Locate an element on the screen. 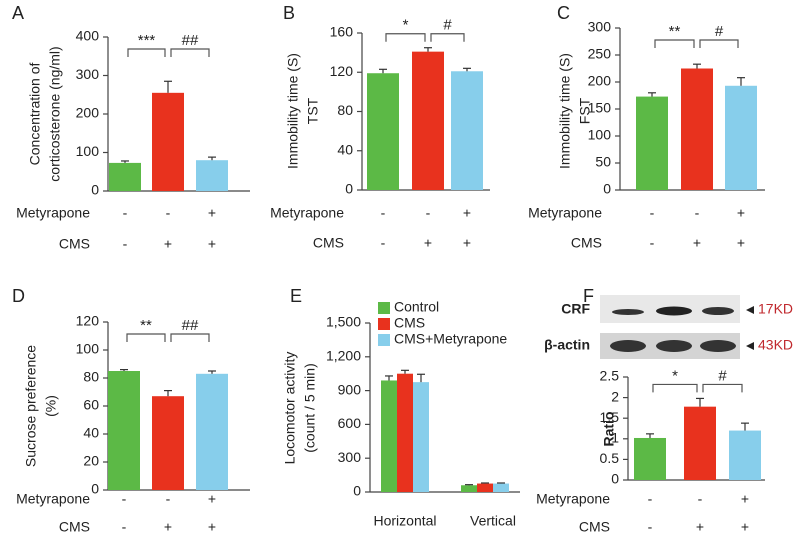 Image resolution: width=797 pixels, height=542 pixels. blot-image is located at coordinates (670, 327).